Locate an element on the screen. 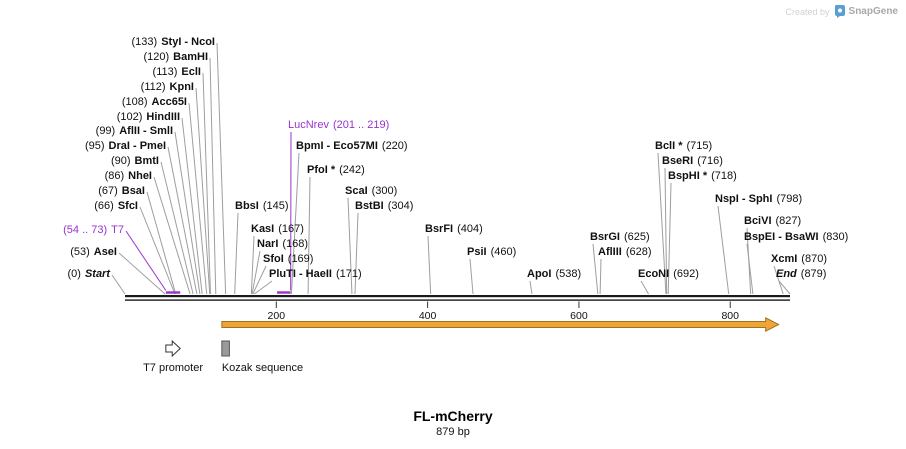 The width and height of the screenshot is (906, 449). site-position: (716) is located at coordinates (710, 161).